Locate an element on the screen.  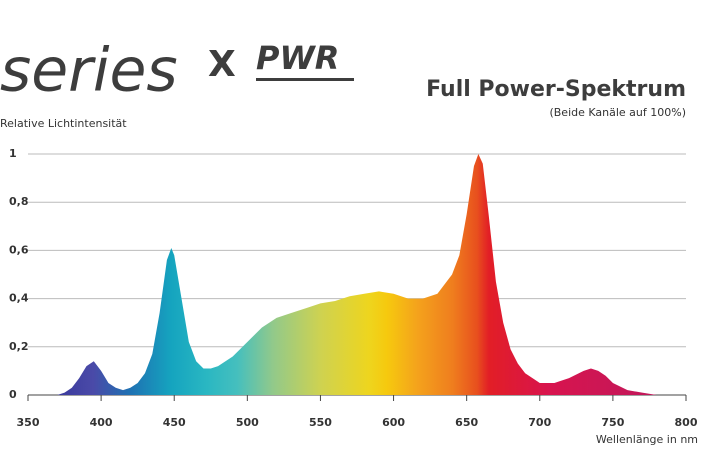
y-tick-label: 0,6 is located at coordinates (19, 249).